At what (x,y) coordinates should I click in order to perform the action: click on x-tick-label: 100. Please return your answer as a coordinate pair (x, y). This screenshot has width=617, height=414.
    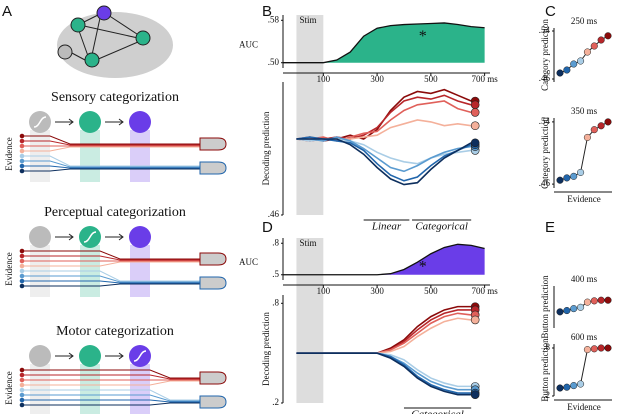
    Looking at the image, I should click on (324, 291).